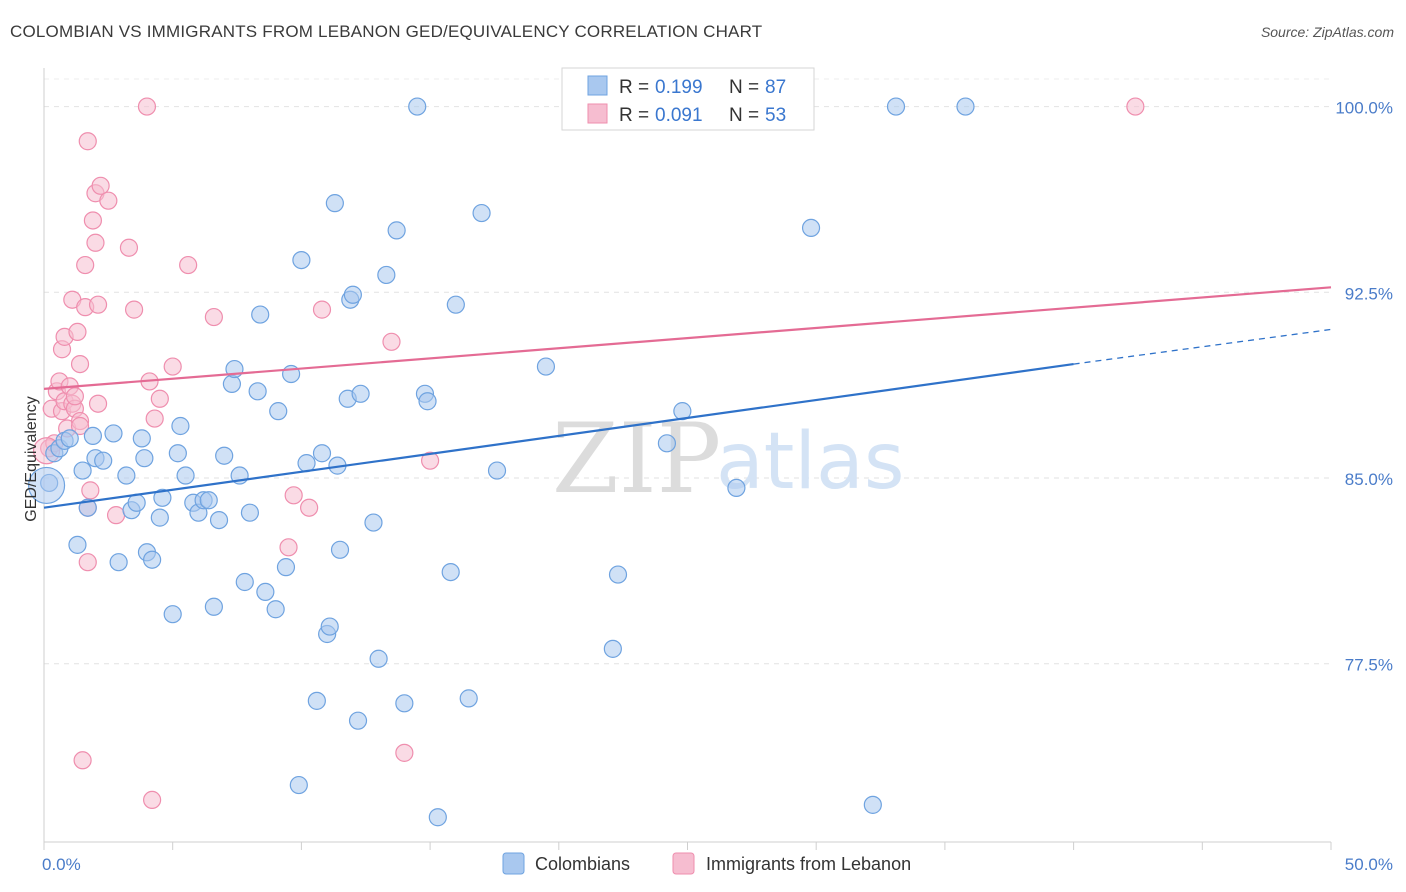 Image resolution: width=1406 pixels, height=892 pixels. What do you see at coordinates (634, 115) in the screenshot?
I see `legend-r-label-2: R =` at bounding box center [634, 115].